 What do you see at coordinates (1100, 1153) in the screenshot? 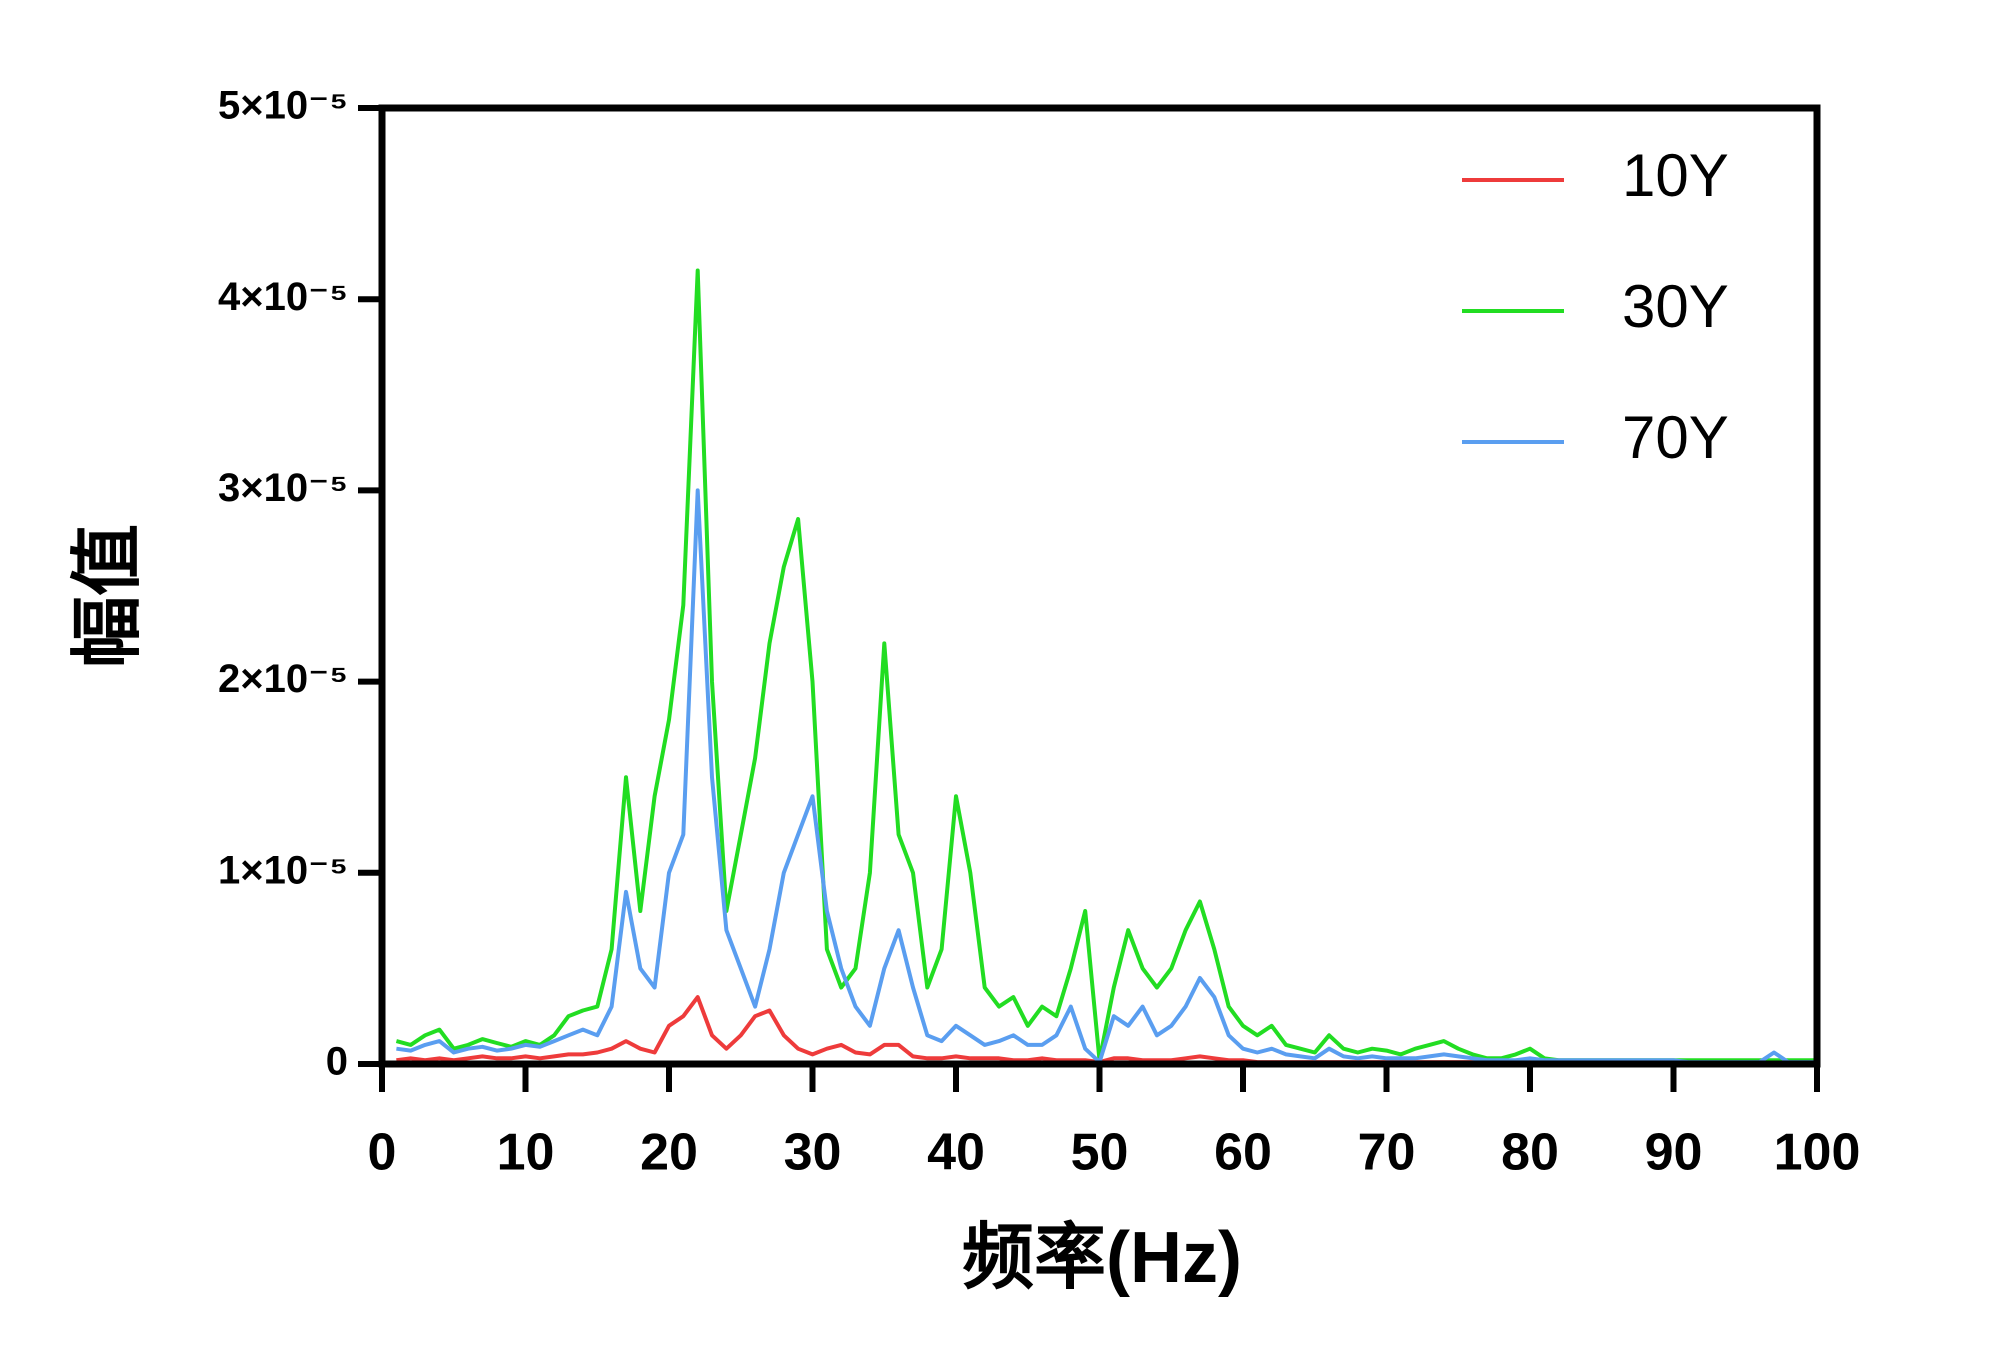
I see `x-tick-label: 50` at bounding box center [1100, 1153].